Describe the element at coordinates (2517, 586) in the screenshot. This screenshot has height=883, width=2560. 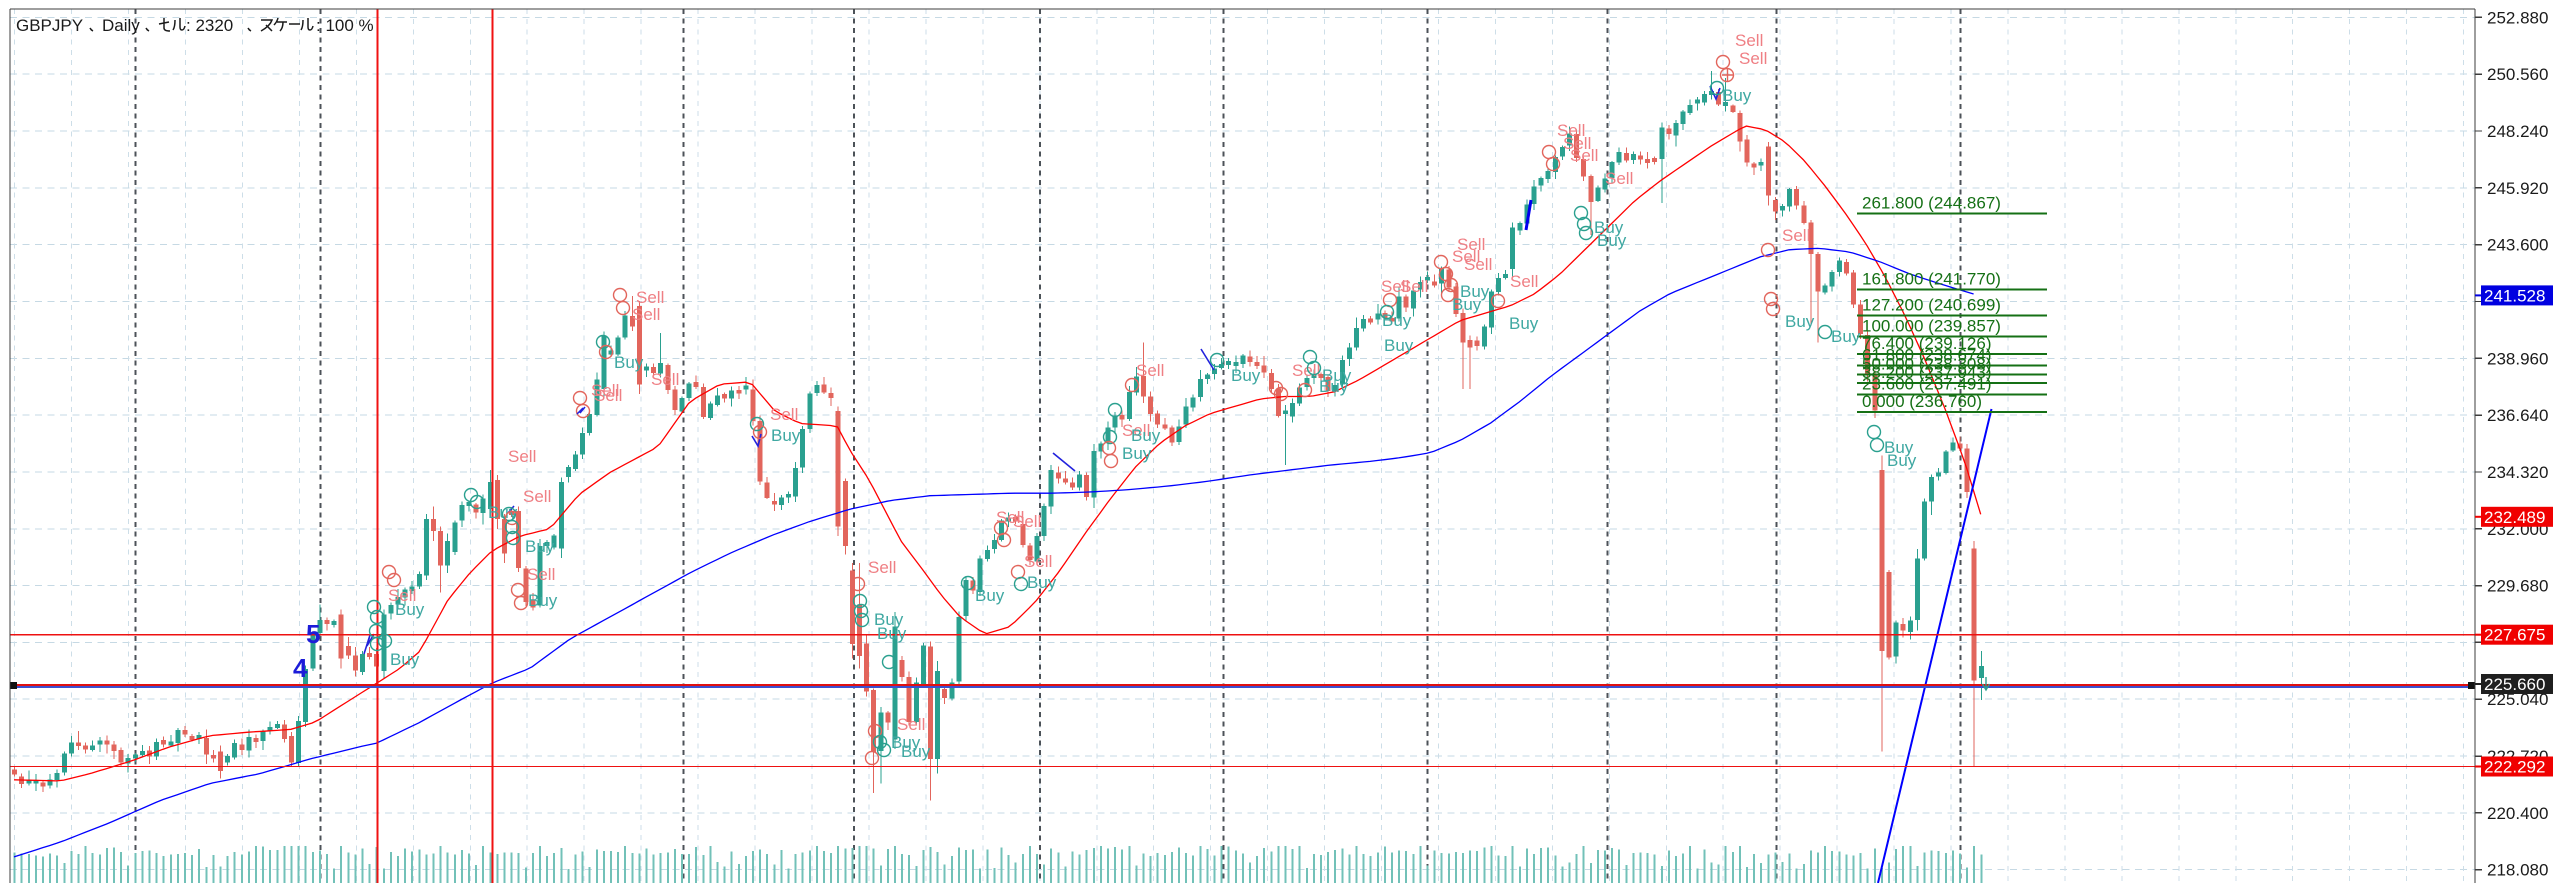
I see `svg-text: 229.680` at that location.